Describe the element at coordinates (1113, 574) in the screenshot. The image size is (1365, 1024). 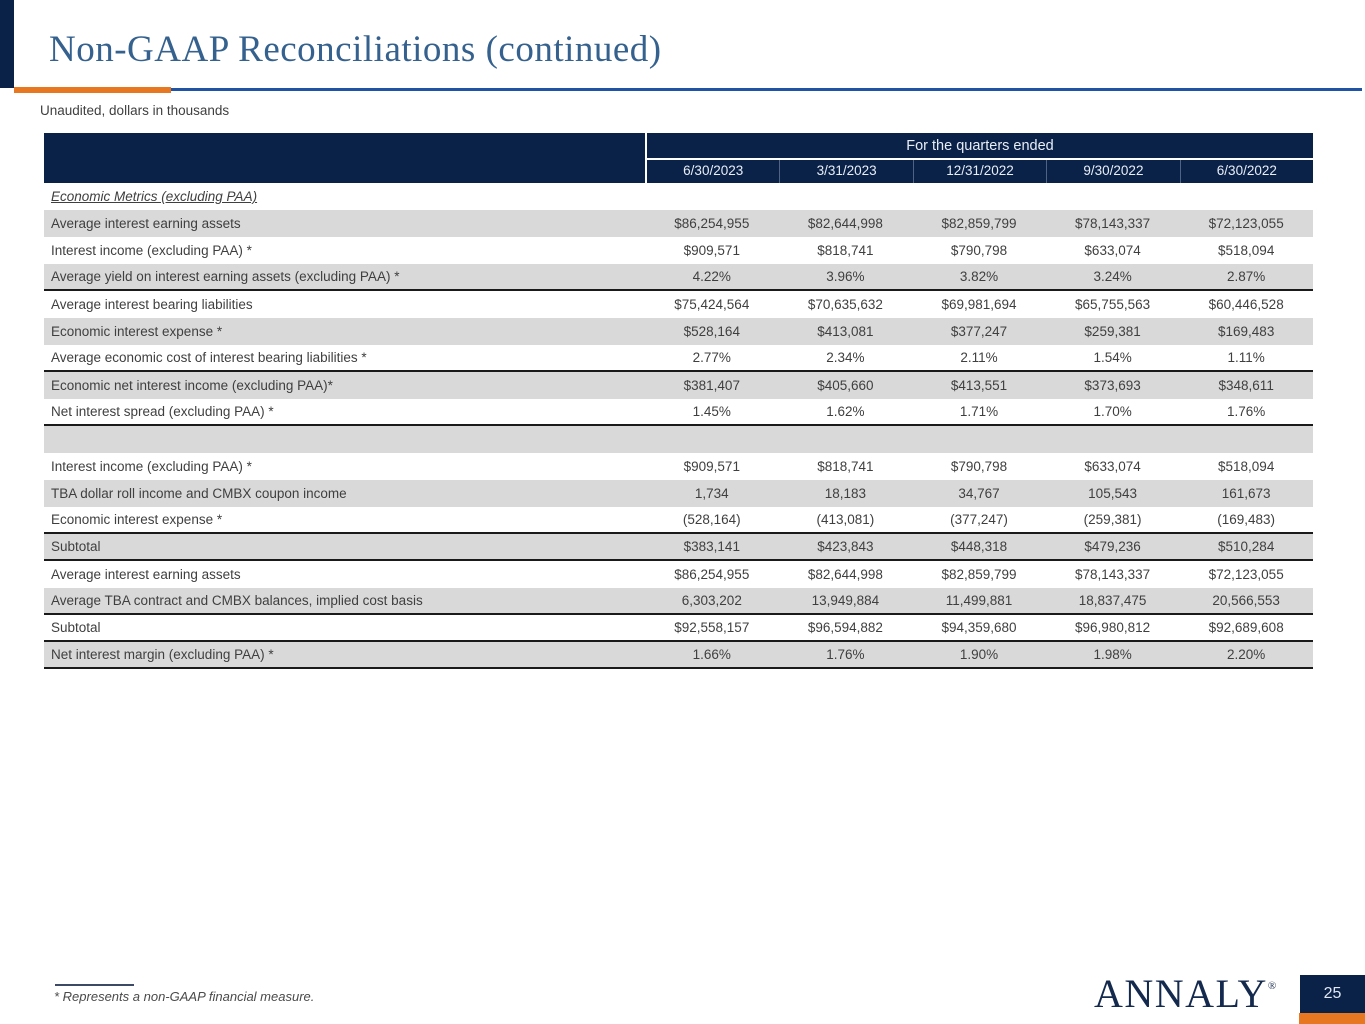
I see `cell-value: $78,143,337` at that location.